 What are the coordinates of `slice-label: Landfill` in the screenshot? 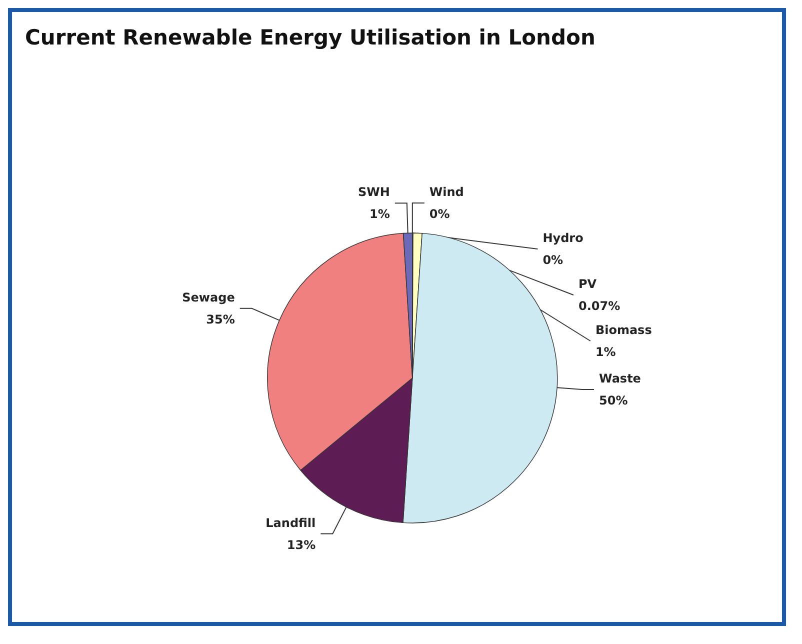 It's located at (291, 523).